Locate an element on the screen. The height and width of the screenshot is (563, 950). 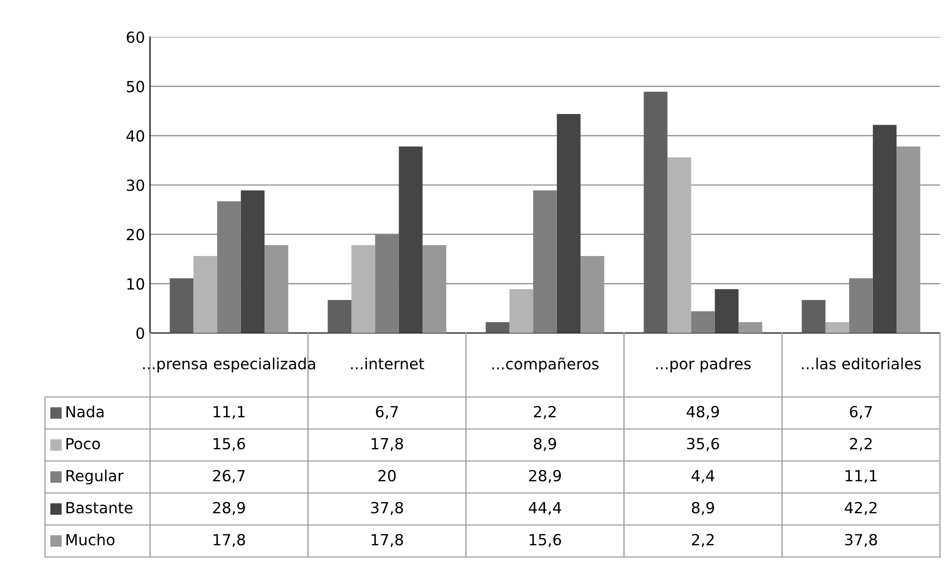
y-tick-label: 0 is located at coordinates (140, 333).